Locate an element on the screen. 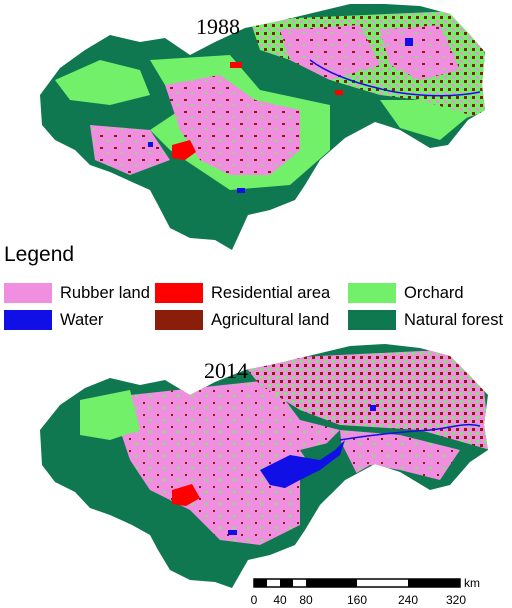 This screenshot has height=608, width=512. legend-item-orchard: Orchard is located at coordinates (406, 293).